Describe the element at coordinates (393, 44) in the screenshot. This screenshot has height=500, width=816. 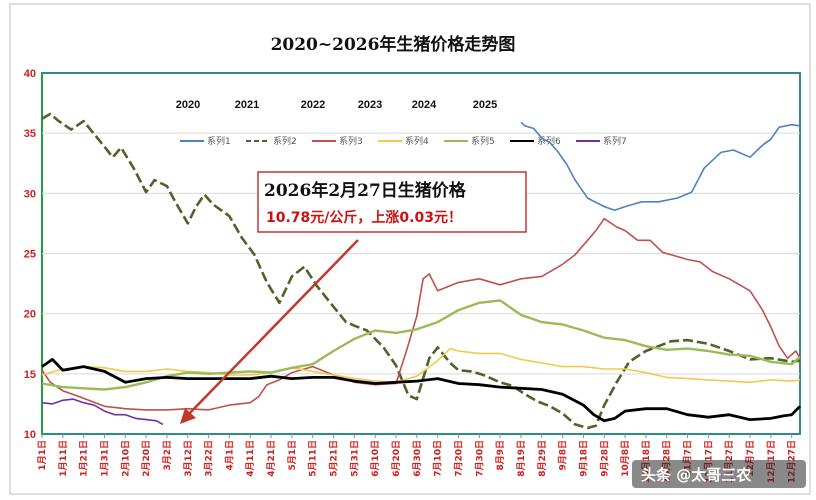
I see `chart-title: 2020~2026年生猪价格走势图` at that location.